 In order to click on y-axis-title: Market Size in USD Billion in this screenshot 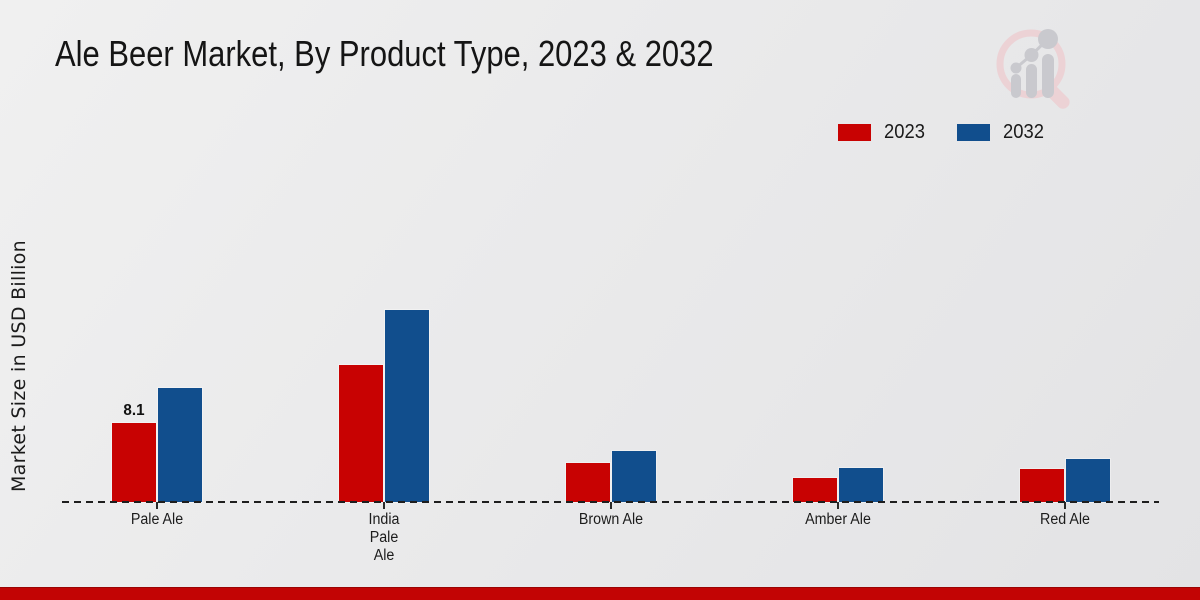, I will do `click(19, 366)`.